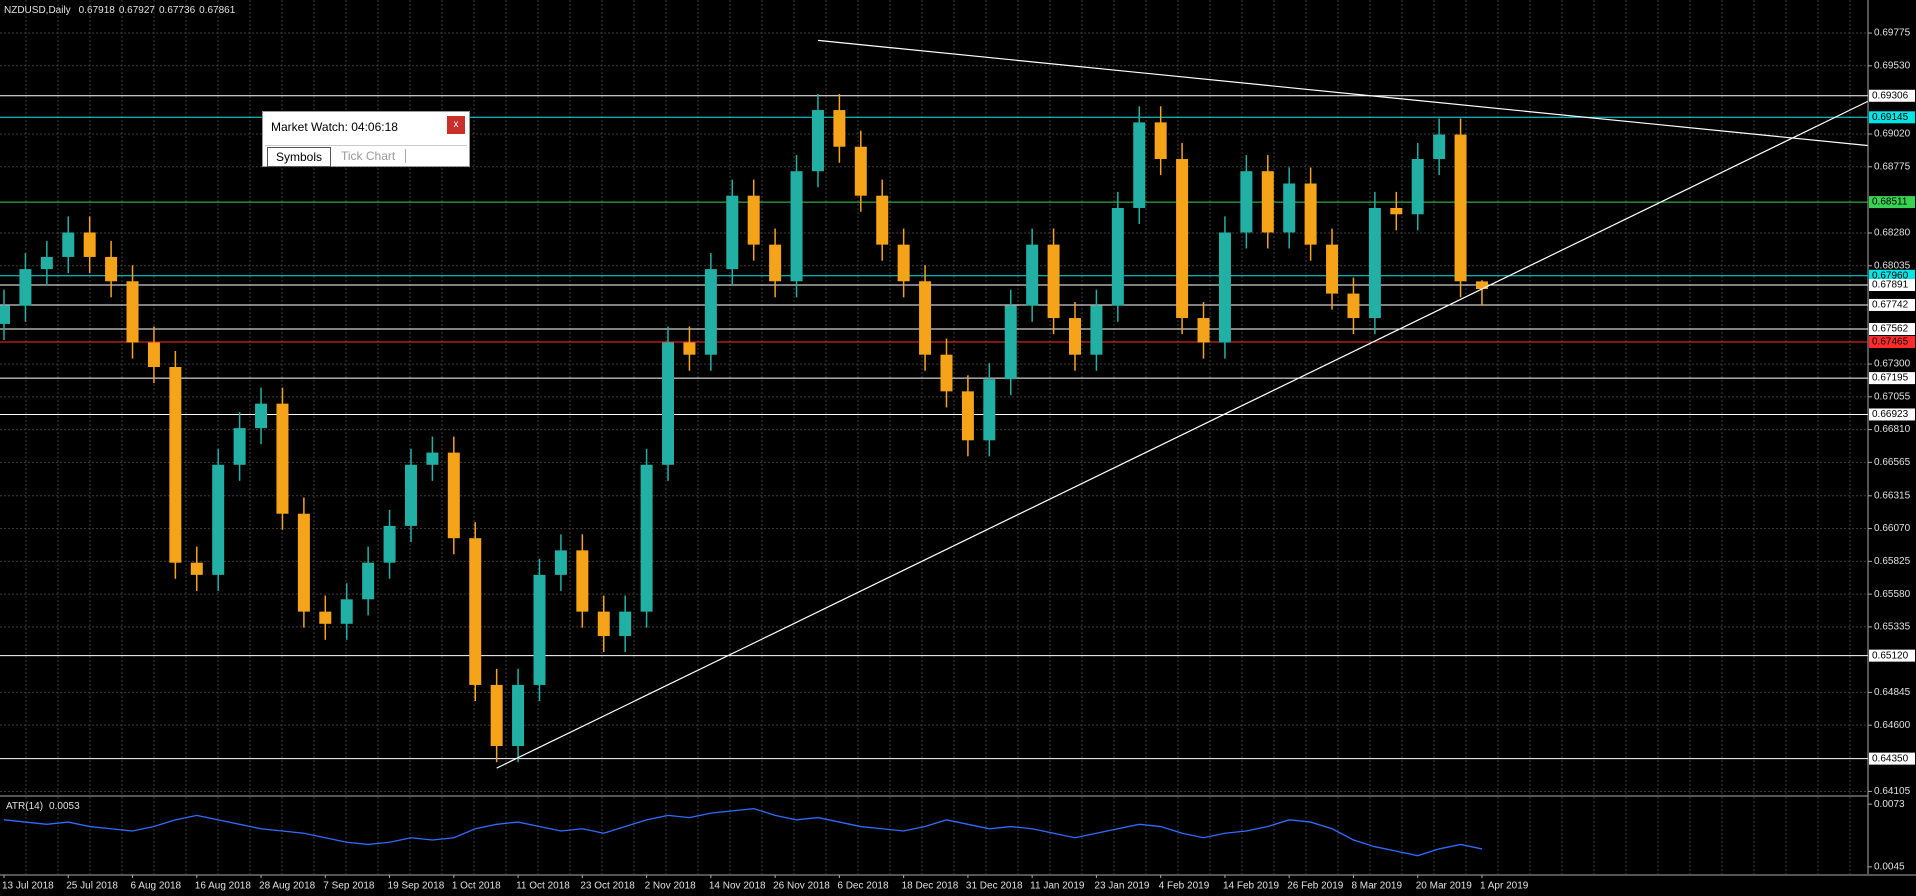 This screenshot has height=896, width=1916. I want to click on price-level-label: 0.67891, so click(1890, 285).